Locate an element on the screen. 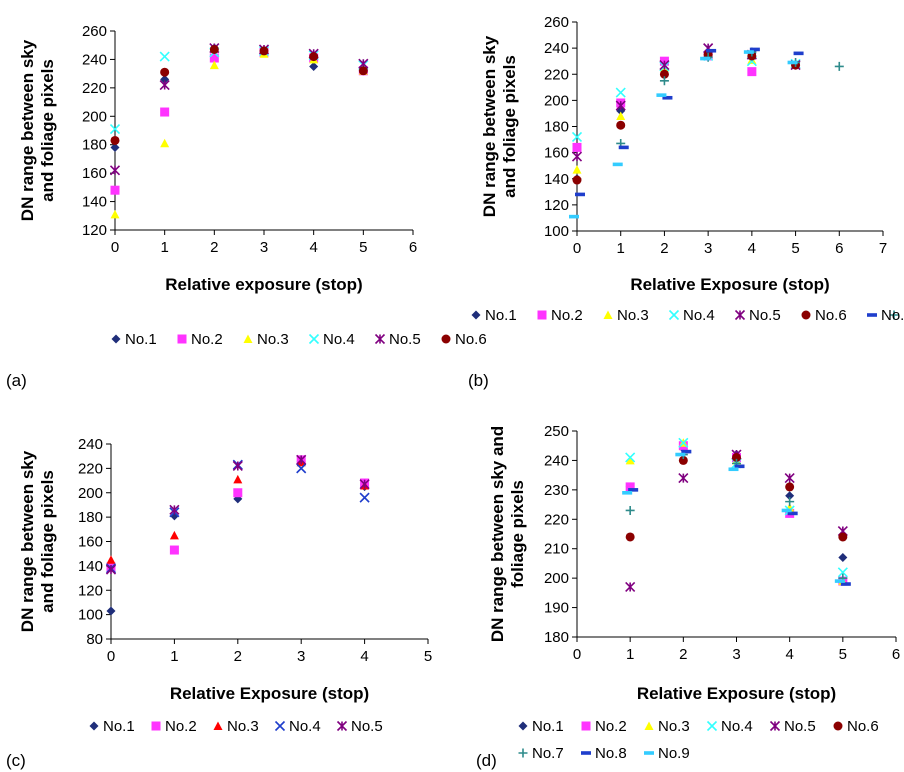  legend-label: No.5 is located at coordinates (367, 726).